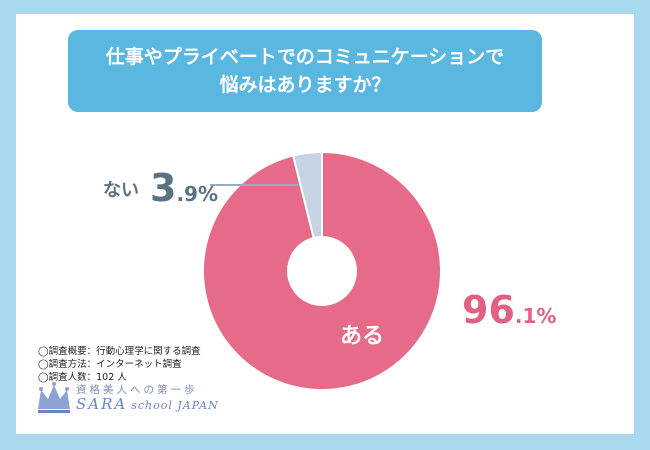  I want to click on question-title-line-2: 悩みはありますか？, so click(305, 85).